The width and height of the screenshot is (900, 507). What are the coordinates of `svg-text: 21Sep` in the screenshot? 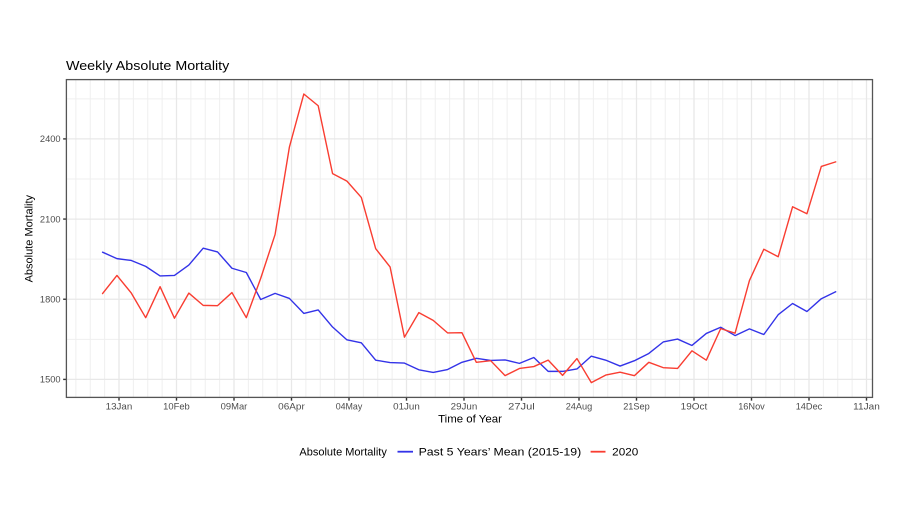 It's located at (636, 407).